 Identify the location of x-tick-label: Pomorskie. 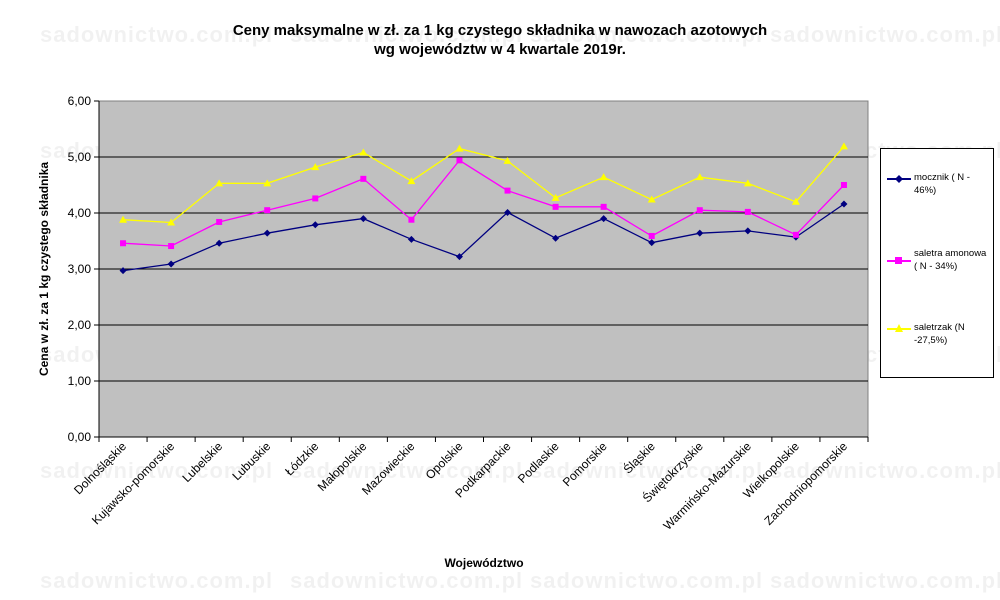
(585, 464).